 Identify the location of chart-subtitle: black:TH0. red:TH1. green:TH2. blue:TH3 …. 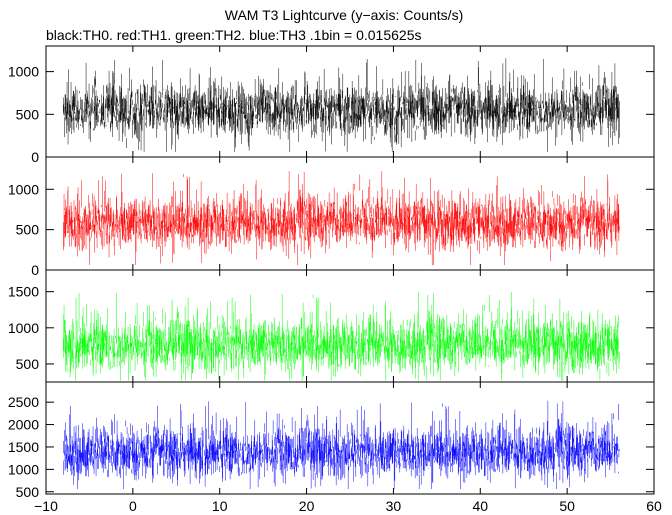
(233, 35).